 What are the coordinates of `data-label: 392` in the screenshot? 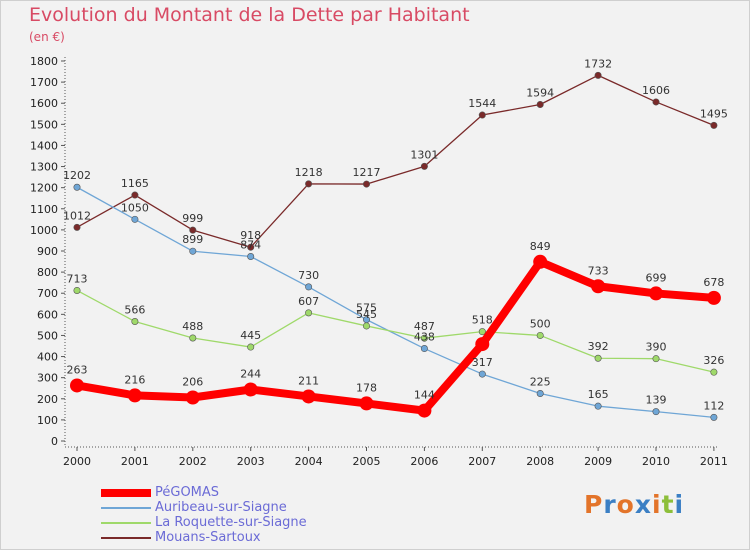 It's located at (598, 346).